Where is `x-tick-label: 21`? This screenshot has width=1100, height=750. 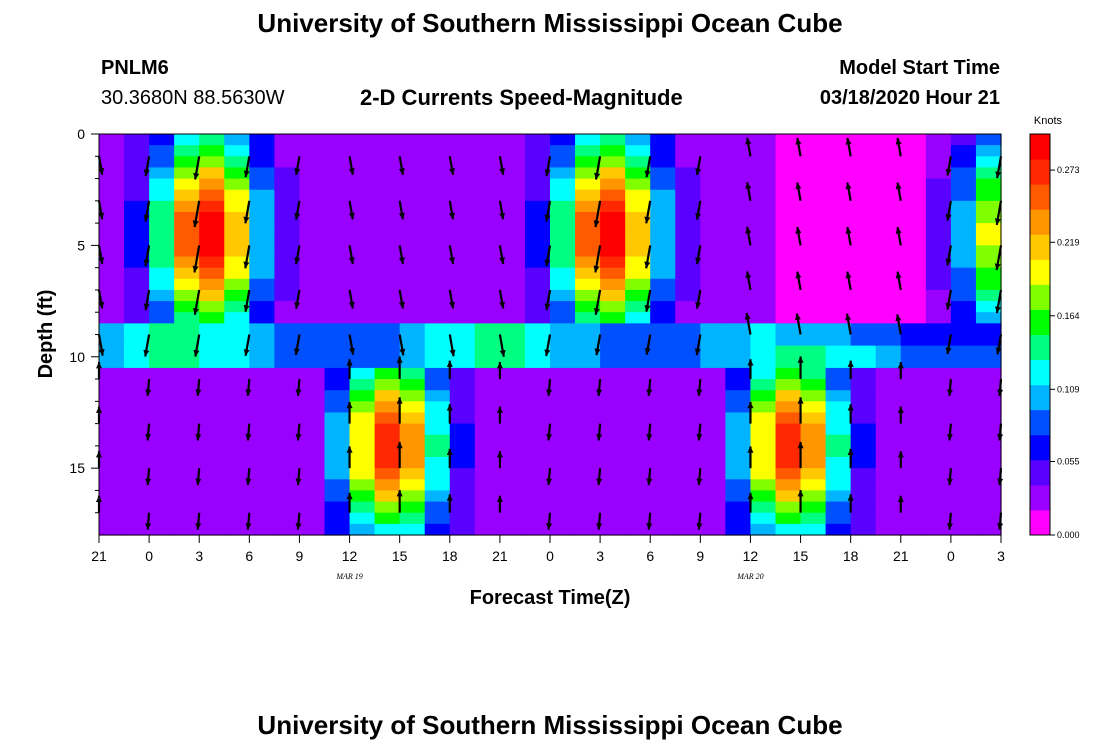
x-tick-label: 21 is located at coordinates (500, 556).